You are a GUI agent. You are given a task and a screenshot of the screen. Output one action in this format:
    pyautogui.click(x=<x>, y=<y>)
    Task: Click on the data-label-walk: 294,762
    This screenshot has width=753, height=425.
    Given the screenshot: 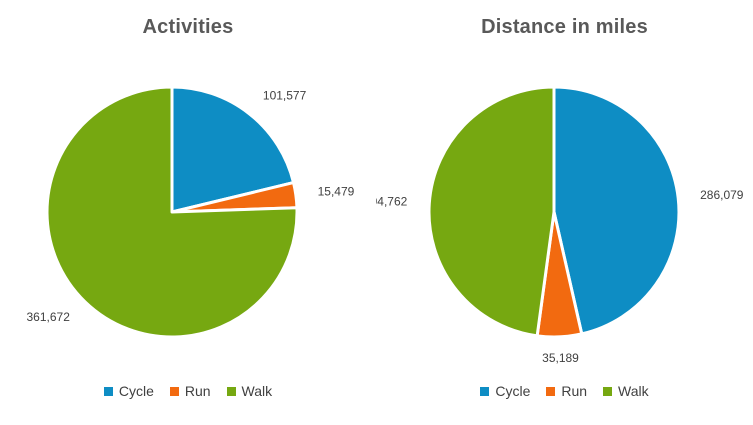 What is the action you would take?
    pyautogui.click(x=392, y=201)
    